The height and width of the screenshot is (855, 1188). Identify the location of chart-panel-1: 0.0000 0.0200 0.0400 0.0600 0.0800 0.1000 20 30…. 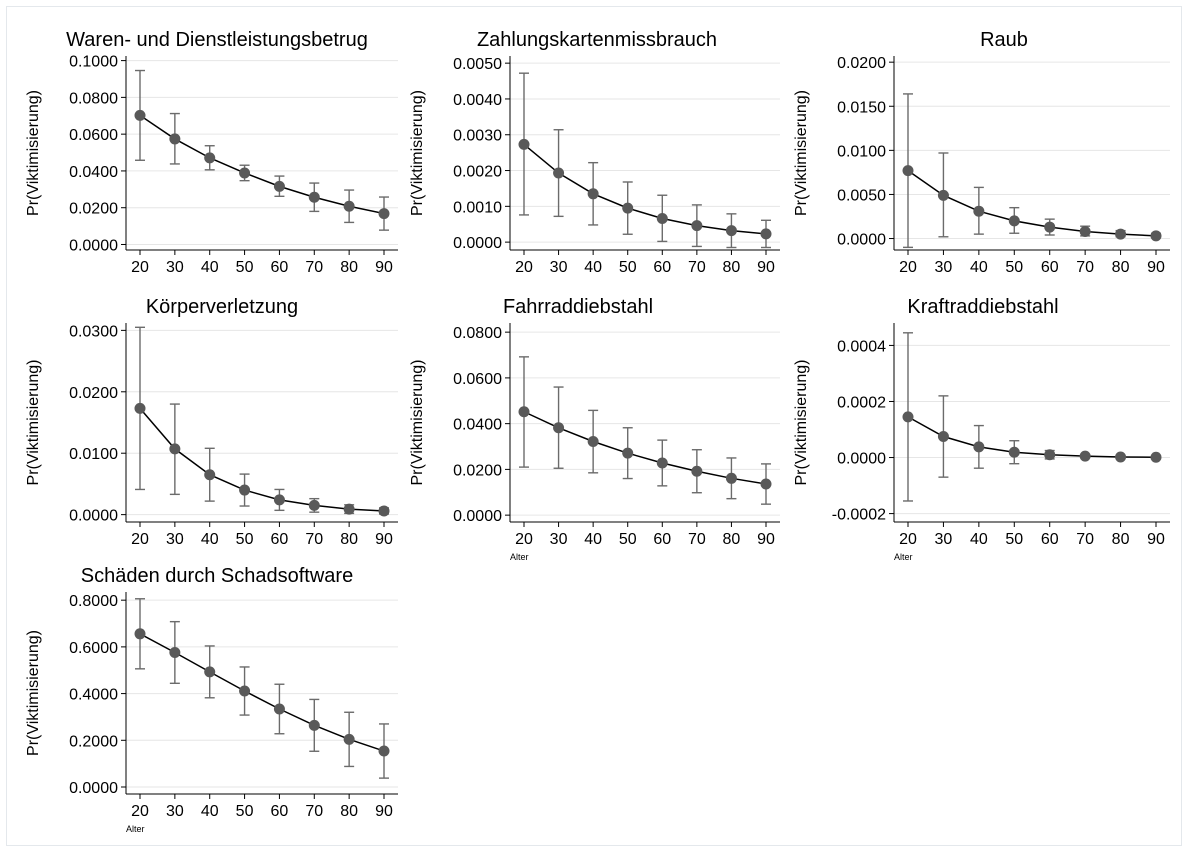
(211, 152).